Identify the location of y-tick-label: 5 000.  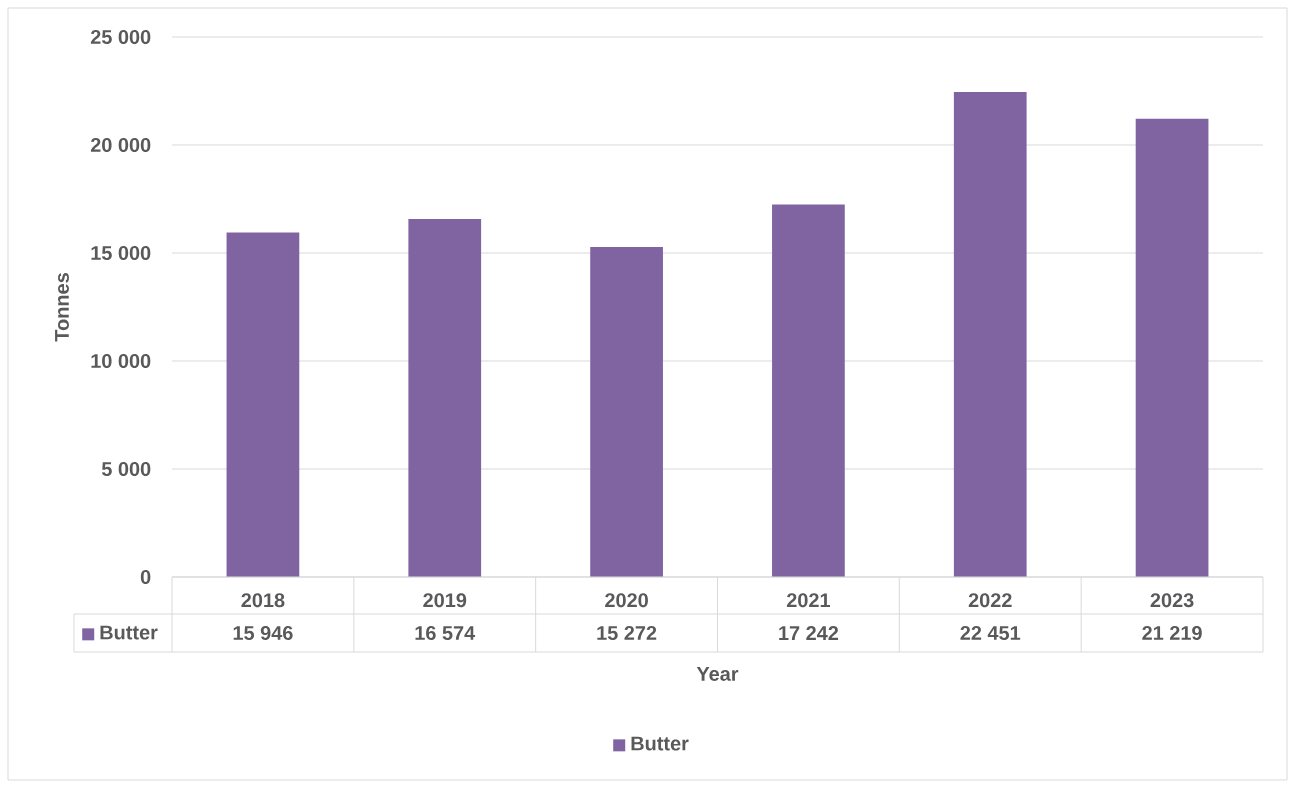
(126, 469).